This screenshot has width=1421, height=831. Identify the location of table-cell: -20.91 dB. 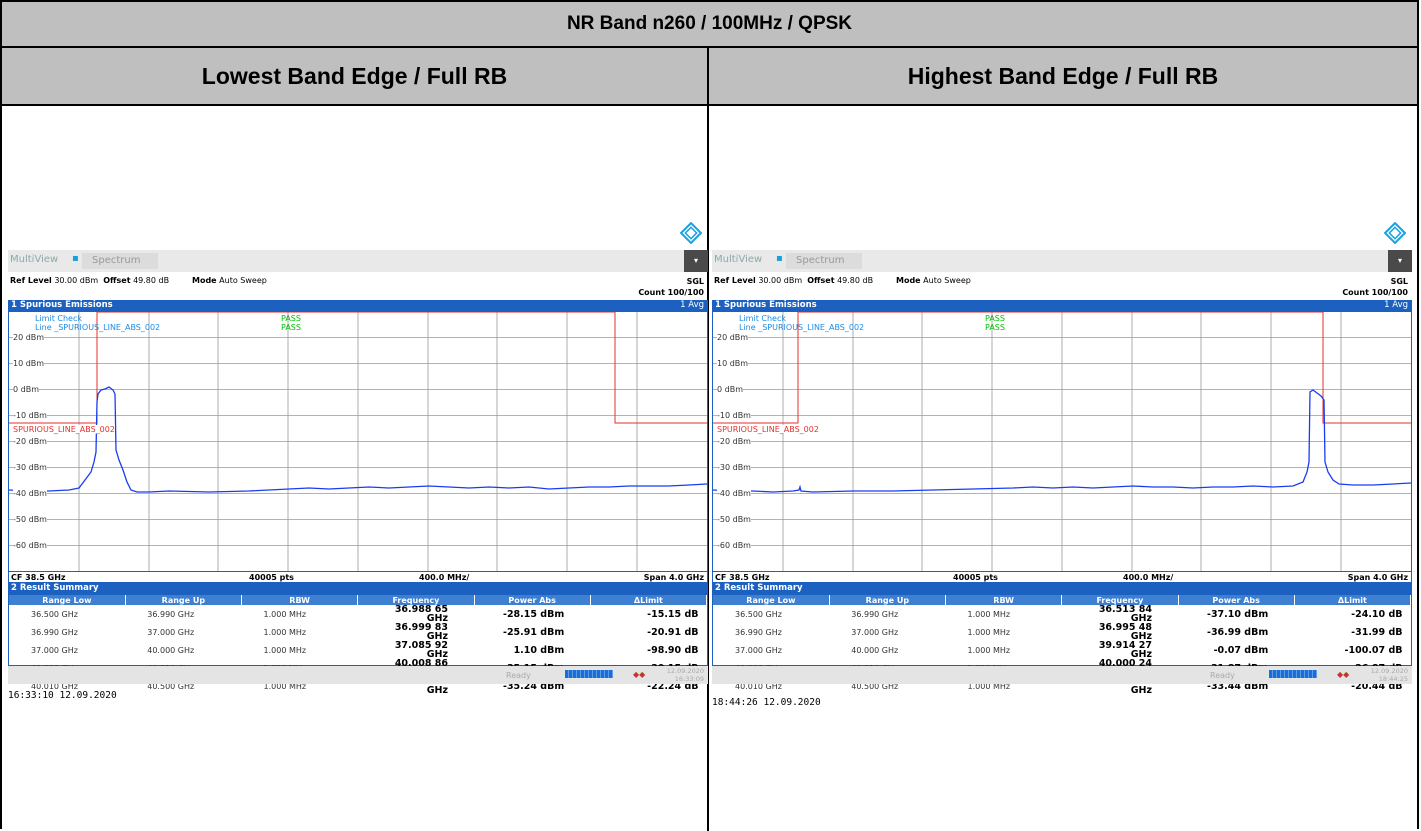
(648, 632).